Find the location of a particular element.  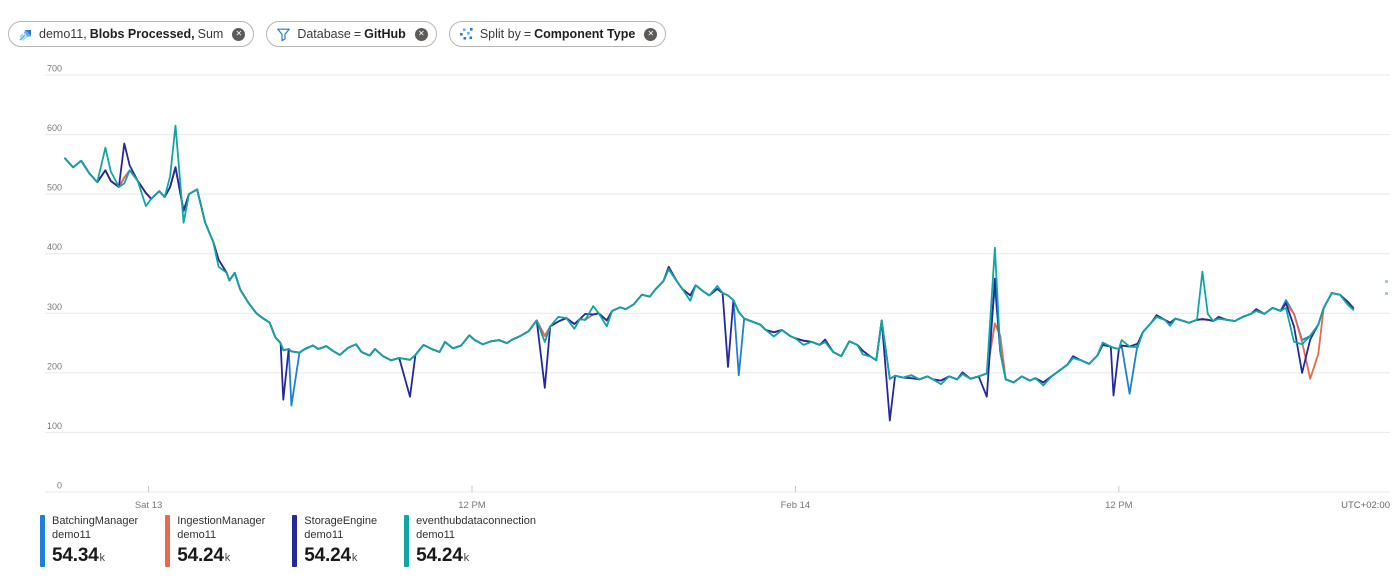

y-axis-label: 500 is located at coordinates (54, 188).